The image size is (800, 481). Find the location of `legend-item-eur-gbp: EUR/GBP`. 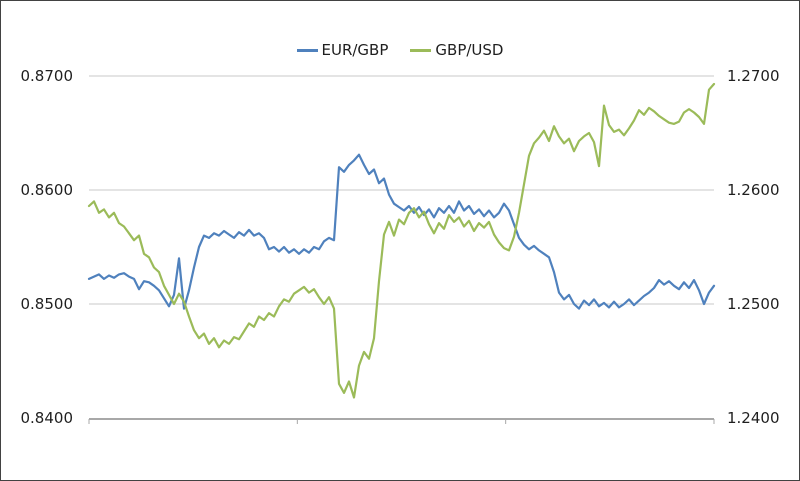

legend-item-eur-gbp: EUR/GBP is located at coordinates (342, 50).